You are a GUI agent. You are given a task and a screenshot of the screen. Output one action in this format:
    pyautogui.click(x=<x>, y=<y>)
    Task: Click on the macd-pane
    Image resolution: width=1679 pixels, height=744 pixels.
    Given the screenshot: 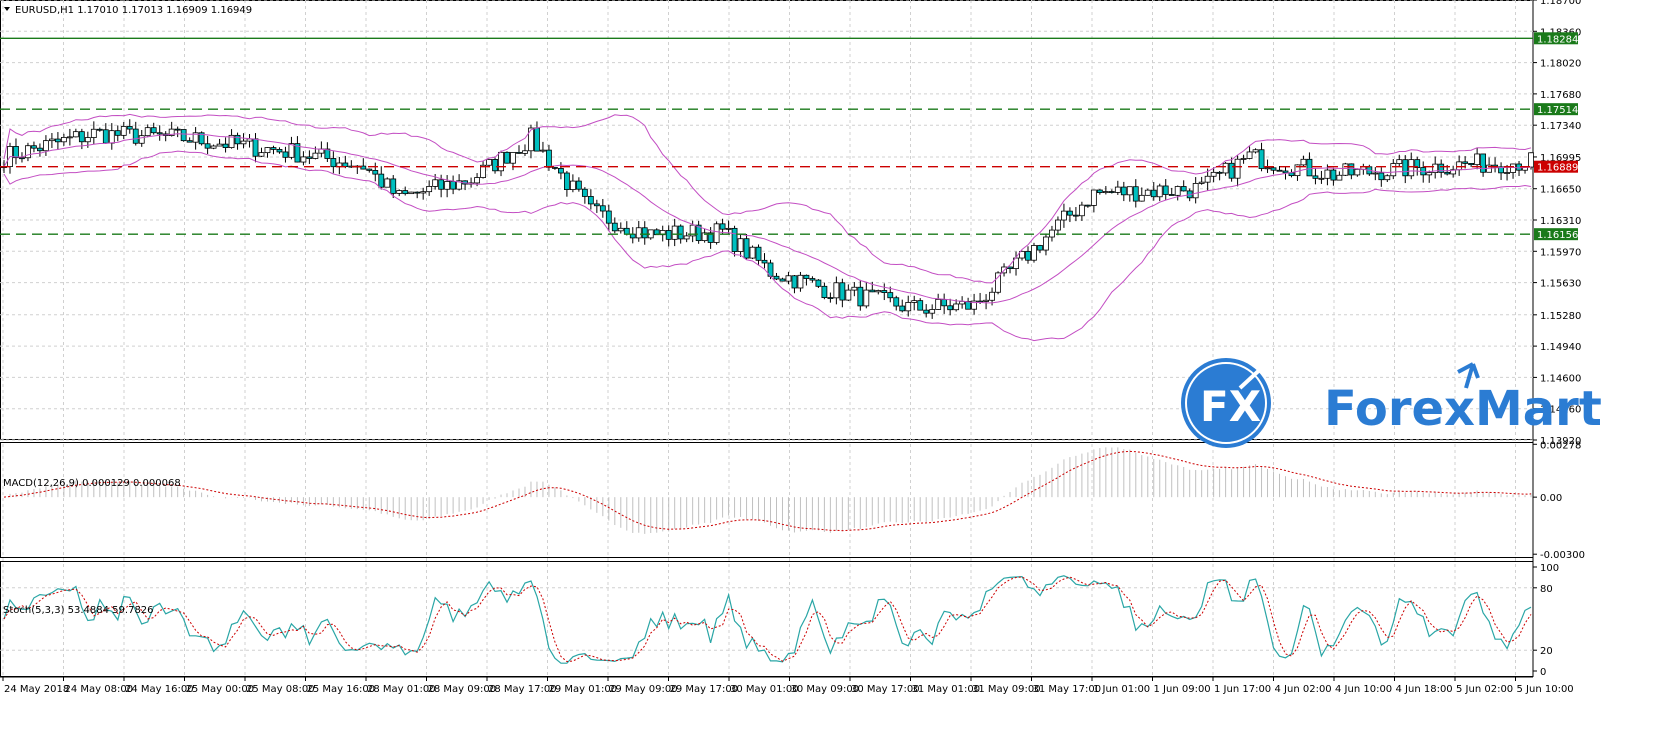 What is the action you would take?
    pyautogui.click(x=767, y=490)
    